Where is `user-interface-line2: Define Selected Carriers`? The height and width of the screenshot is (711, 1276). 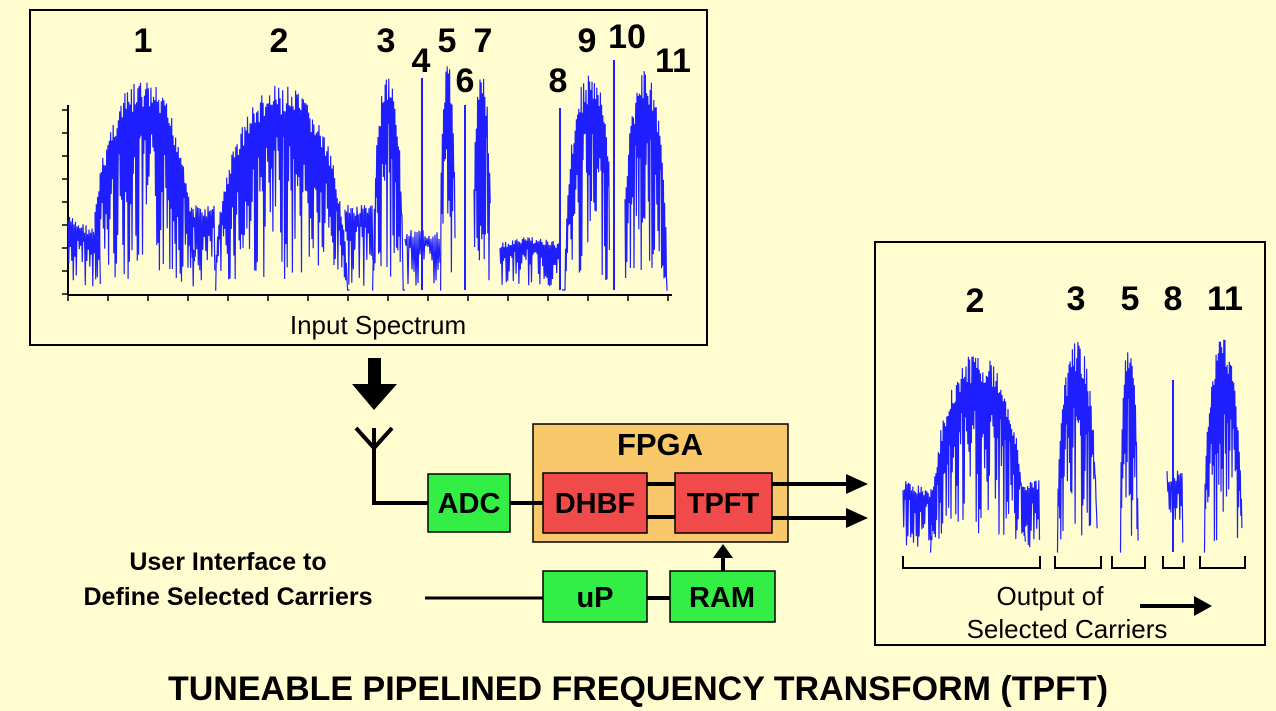
user-interface-line2: Define Selected Carriers is located at coordinates (227, 597).